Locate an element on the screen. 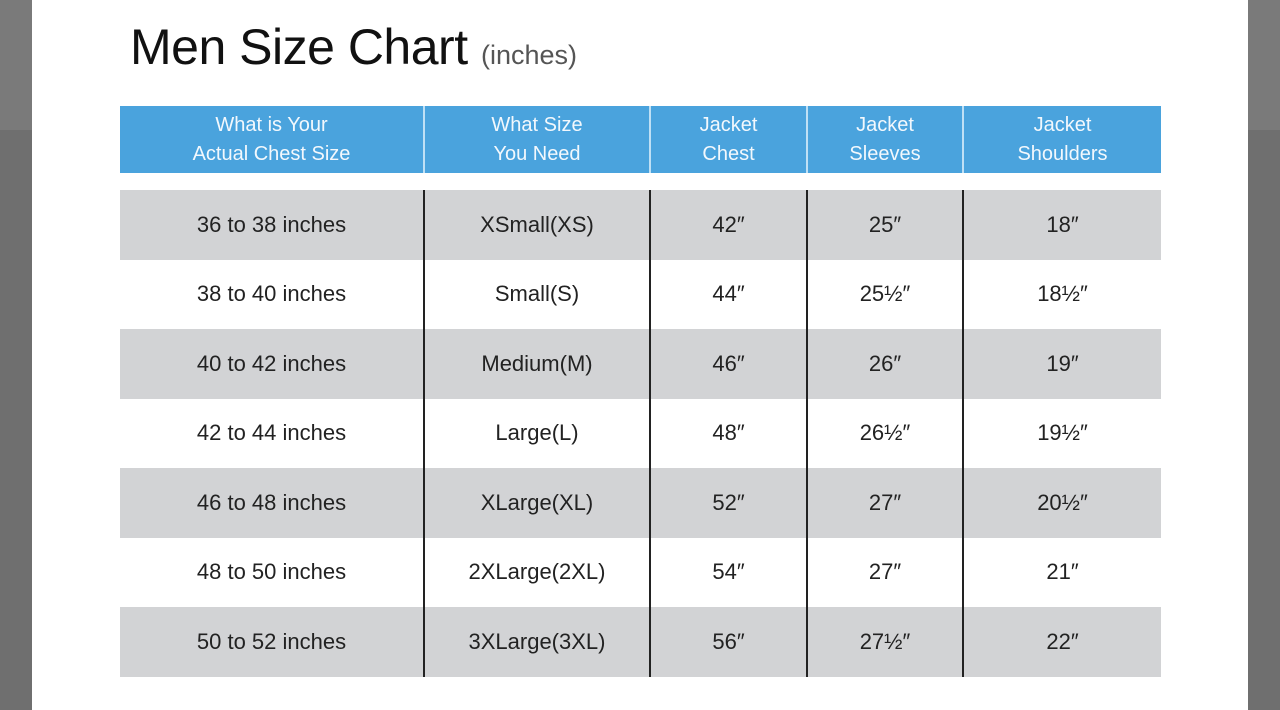 This screenshot has width=1280, height=710. table-cell: 48″ is located at coordinates (729, 433).